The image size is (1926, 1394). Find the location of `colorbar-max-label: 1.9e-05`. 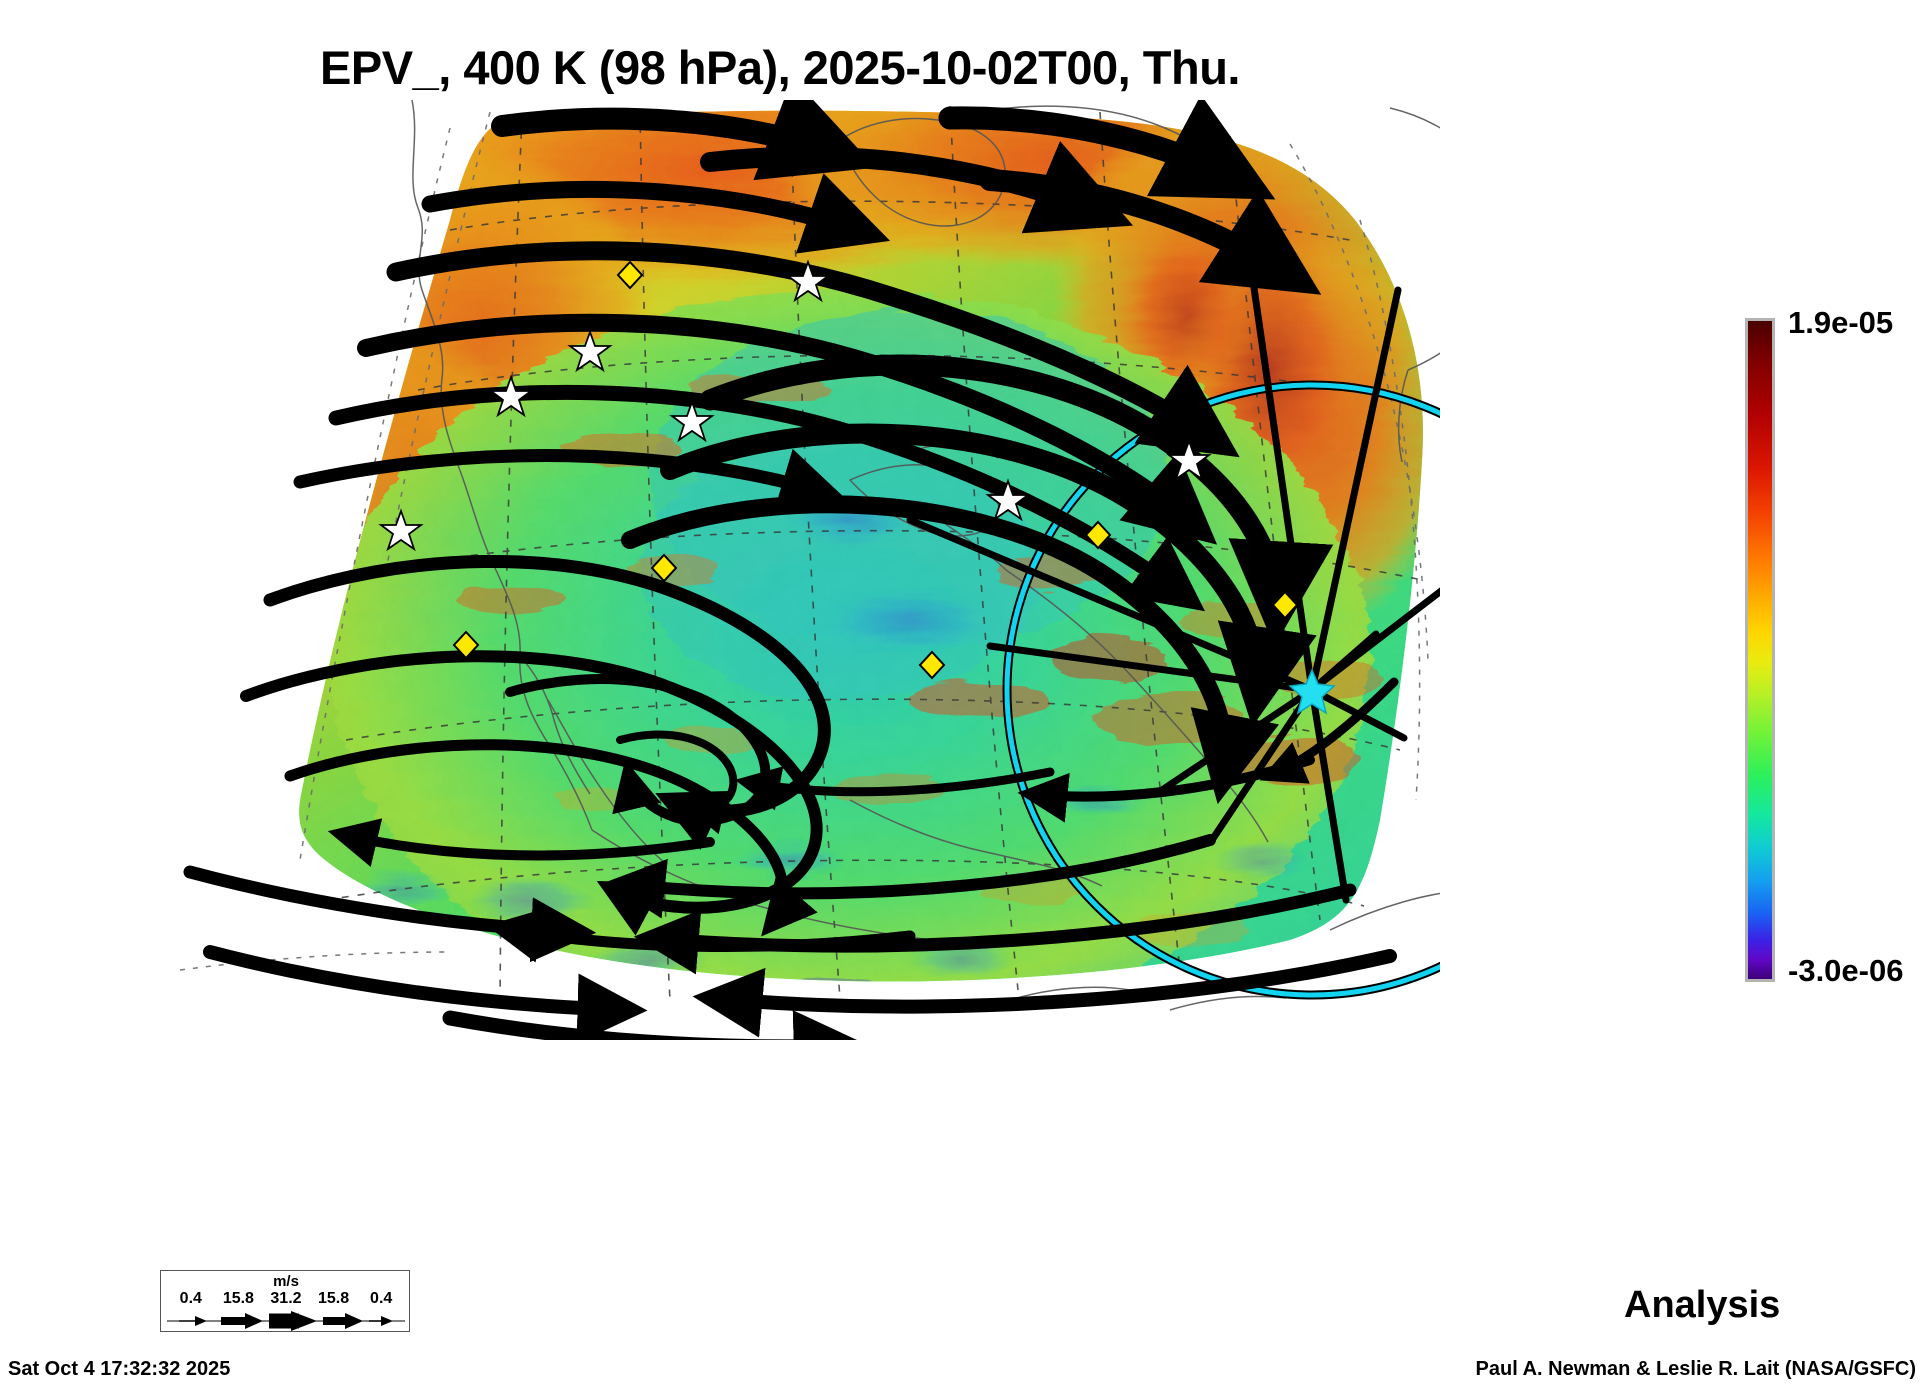

colorbar-max-label: 1.9e-05 is located at coordinates (1841, 322).